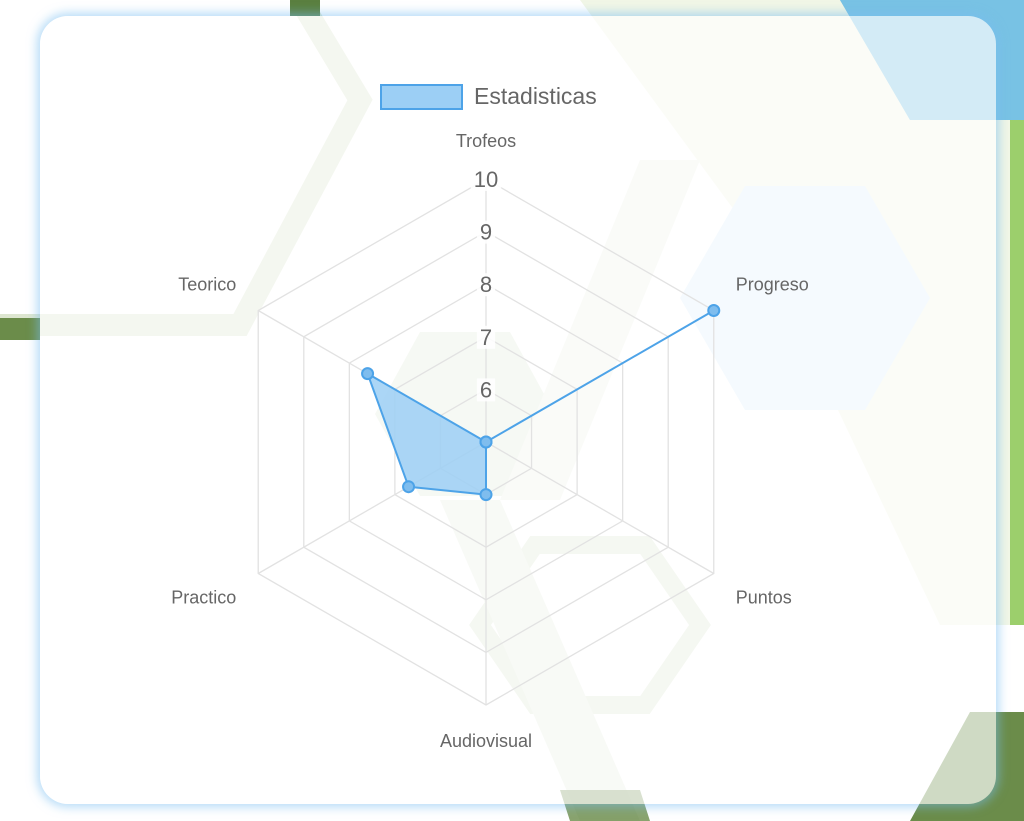 Image resolution: width=1024 pixels, height=821 pixels. I want to click on radar-ticks: 6 7 8 9 10, so click(486, 284).